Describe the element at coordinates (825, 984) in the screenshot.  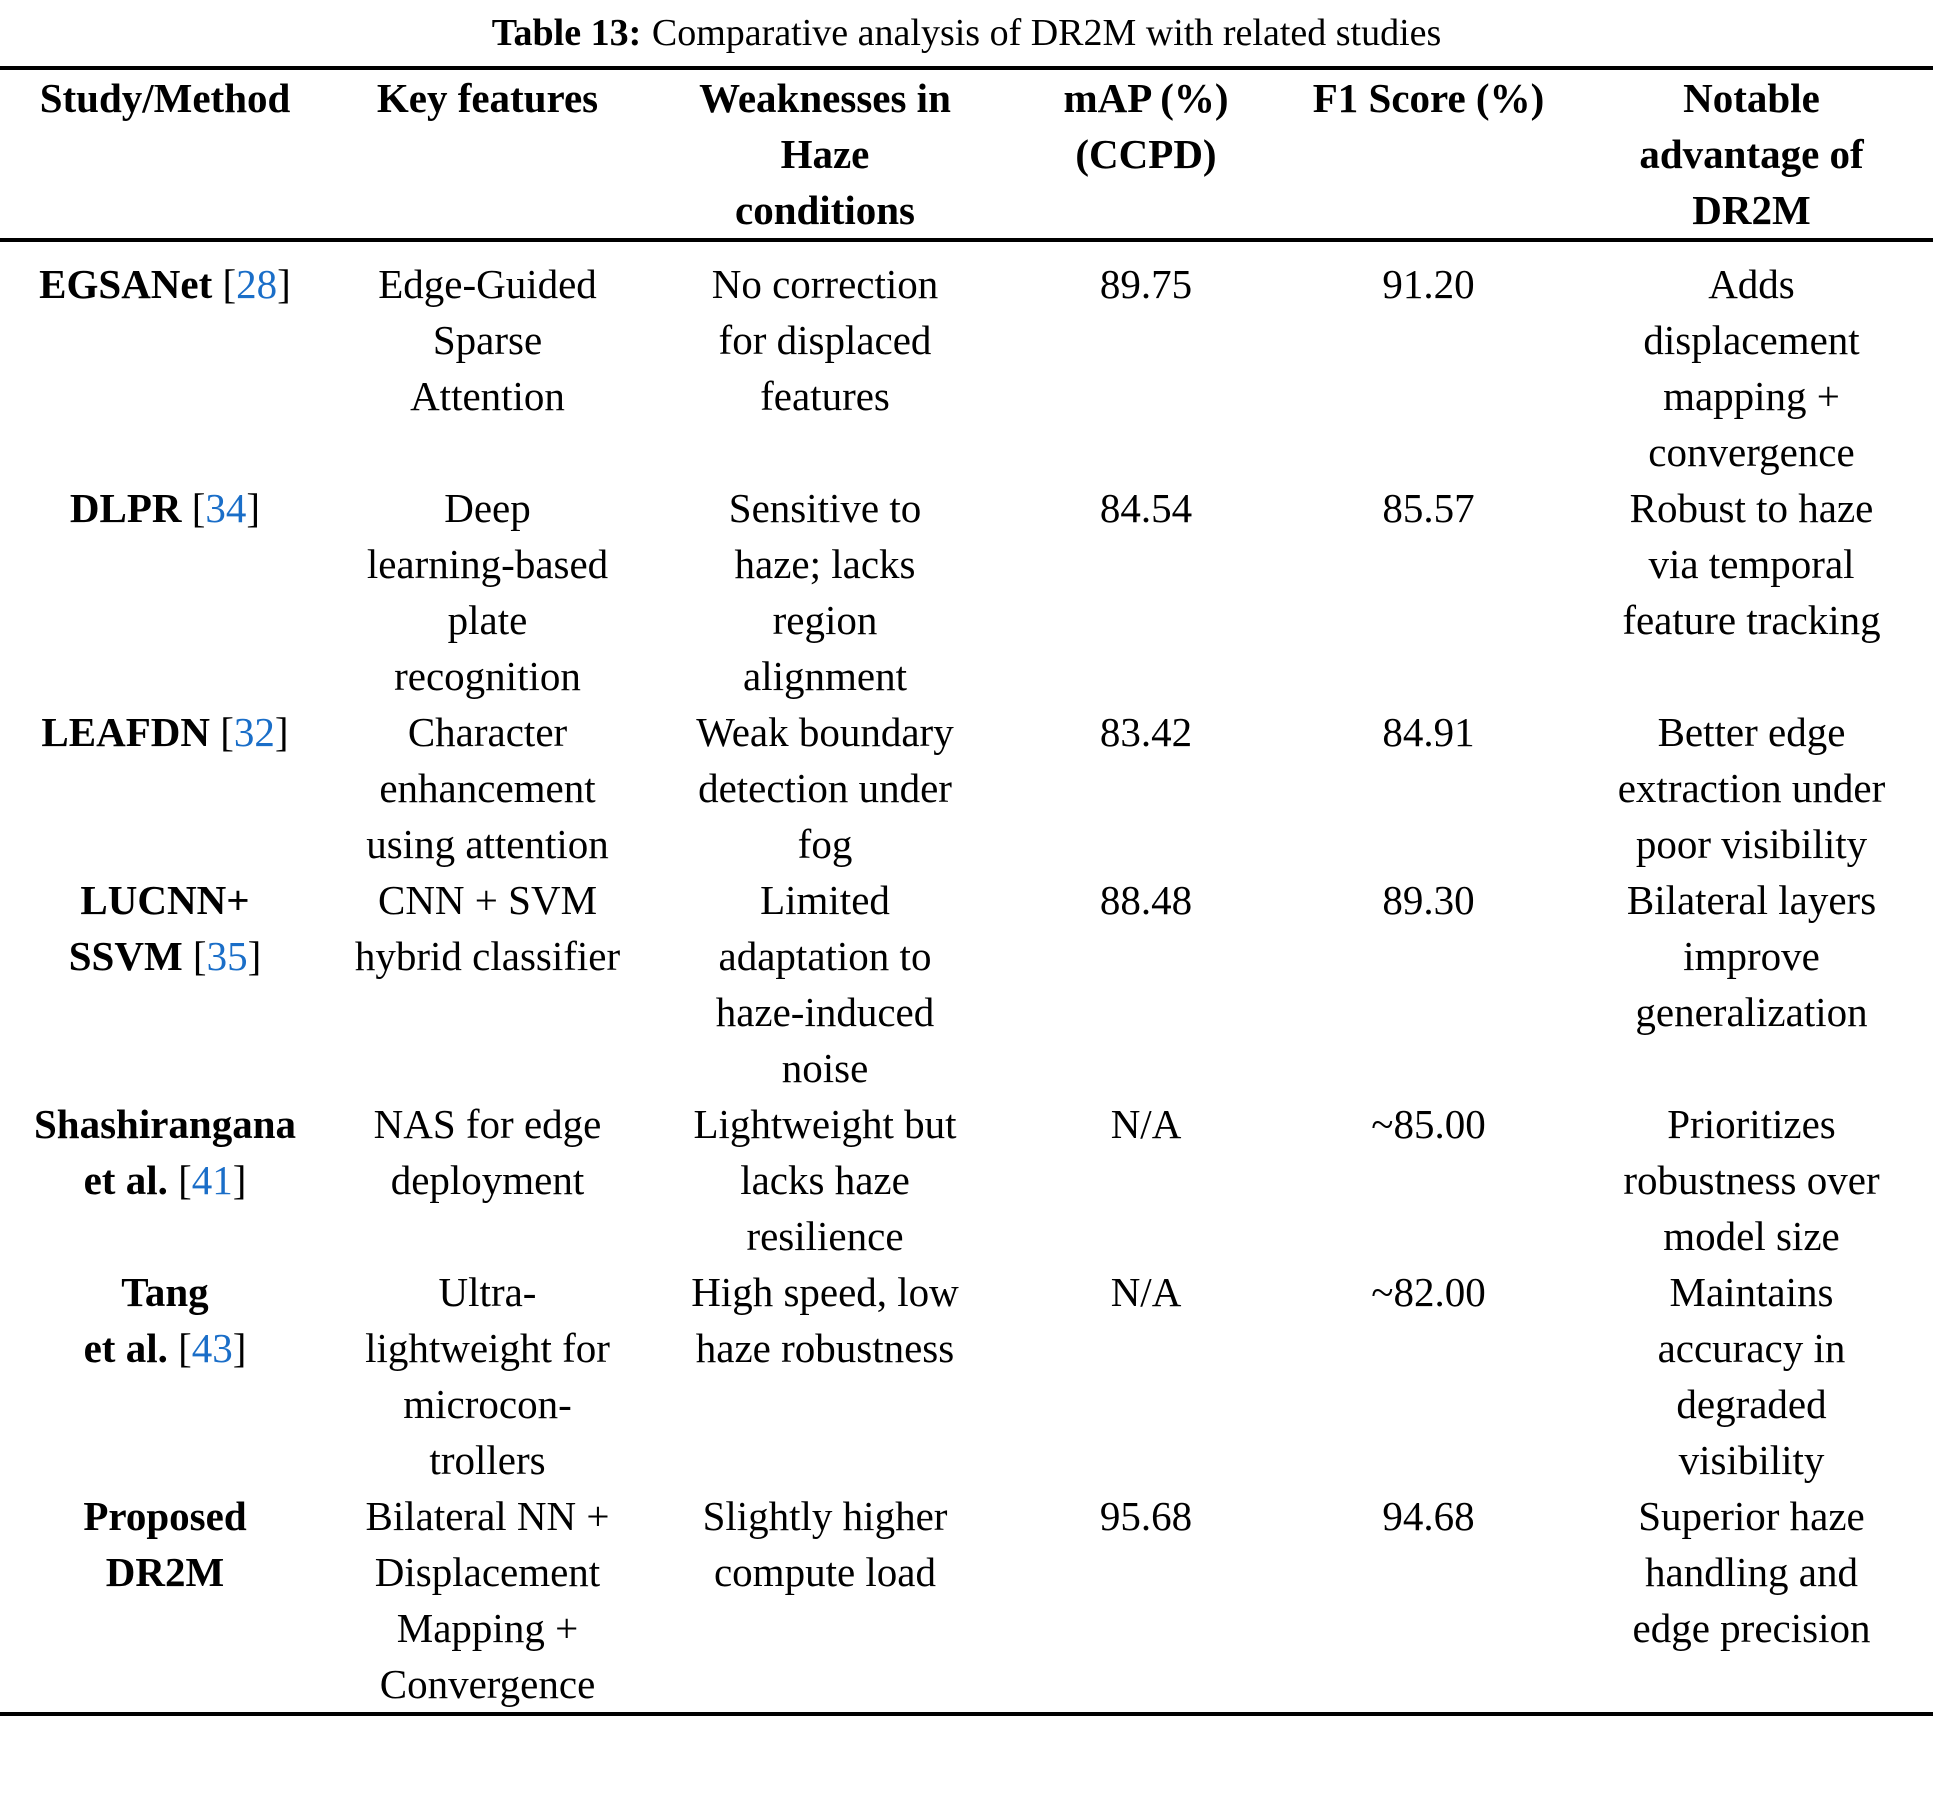
I see `weaknesses-cell: Limited adaptation to haze-induced noise` at that location.